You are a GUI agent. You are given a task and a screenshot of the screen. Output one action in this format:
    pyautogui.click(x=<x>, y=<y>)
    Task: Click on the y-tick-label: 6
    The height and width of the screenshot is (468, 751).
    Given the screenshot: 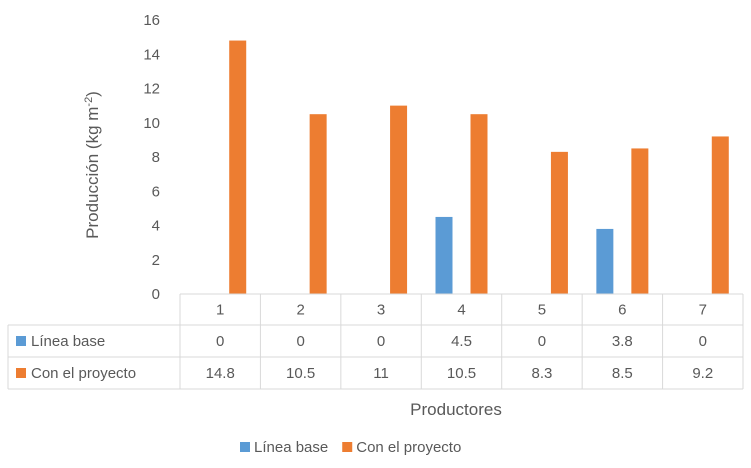 What is the action you would take?
    pyautogui.click(x=156, y=191)
    